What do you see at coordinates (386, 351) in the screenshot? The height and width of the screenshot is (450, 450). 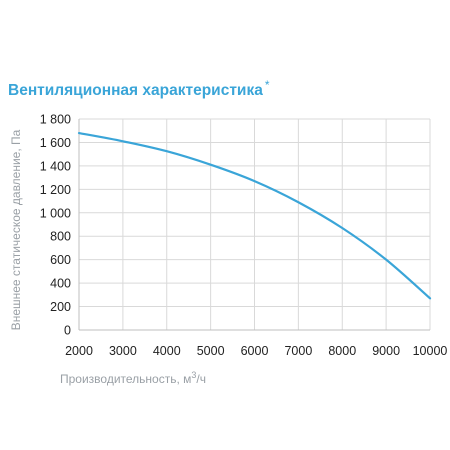 I see `x-tick-label: 9000` at bounding box center [386, 351].